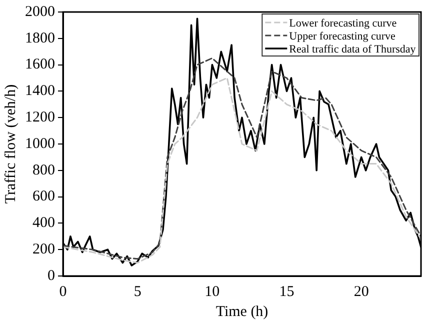 This screenshot has height=321, width=439. What do you see at coordinates (40, 12) in the screenshot?
I see `y-tick-label: 2000` at bounding box center [40, 12].